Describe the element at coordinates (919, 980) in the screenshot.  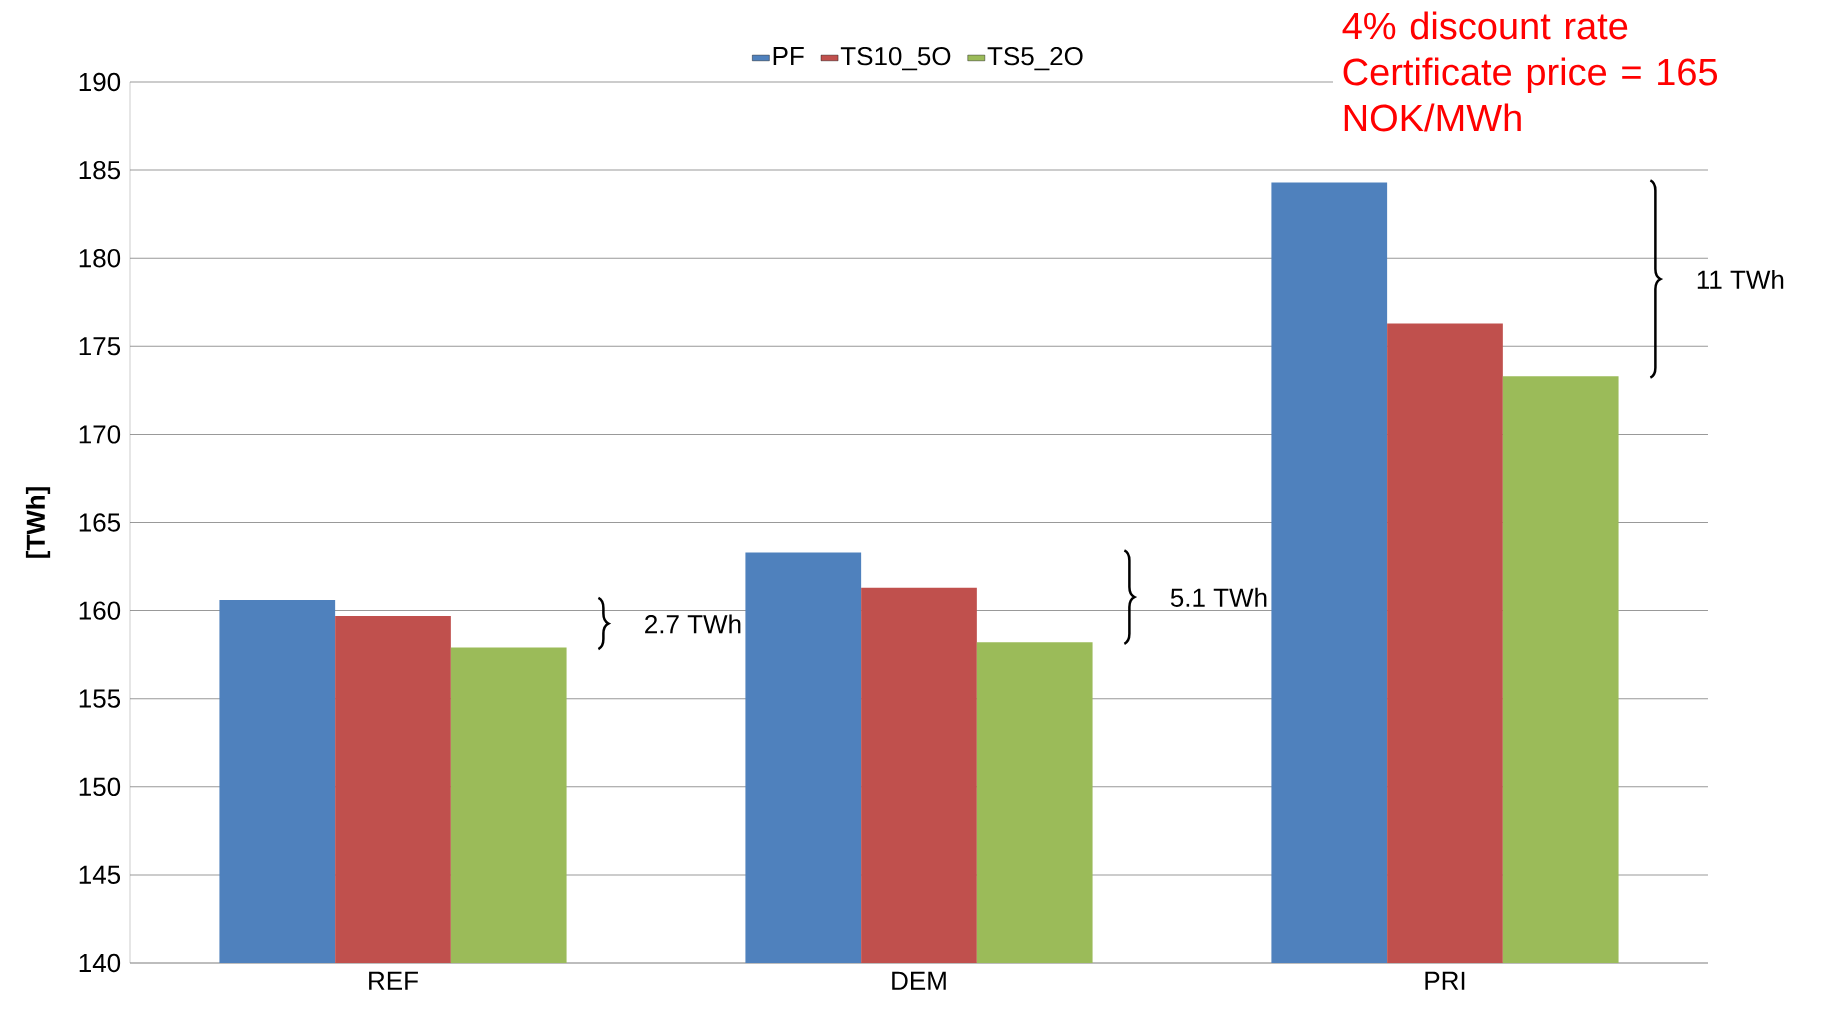
I see `x-tick-label: DEM` at that location.